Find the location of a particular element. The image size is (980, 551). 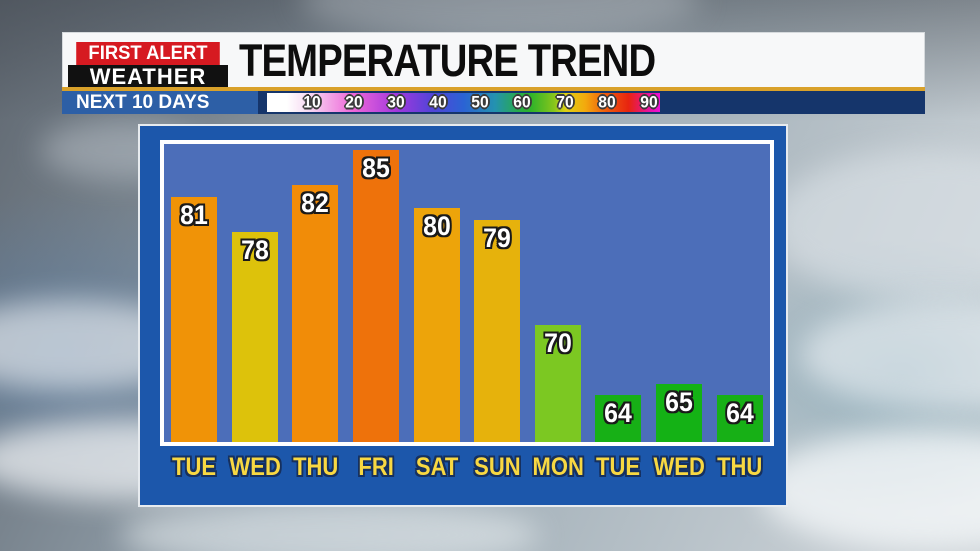

bar-slot: 70 is located at coordinates (558, 293).